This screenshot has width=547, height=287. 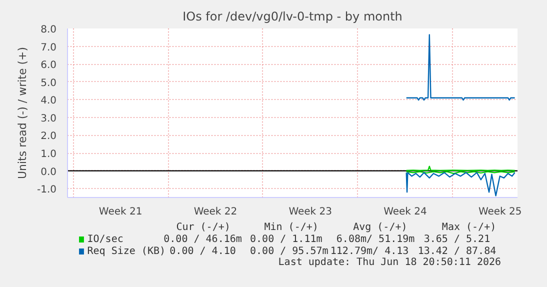 I want to click on y-tick-label: 3.0, so click(x=48, y=118).